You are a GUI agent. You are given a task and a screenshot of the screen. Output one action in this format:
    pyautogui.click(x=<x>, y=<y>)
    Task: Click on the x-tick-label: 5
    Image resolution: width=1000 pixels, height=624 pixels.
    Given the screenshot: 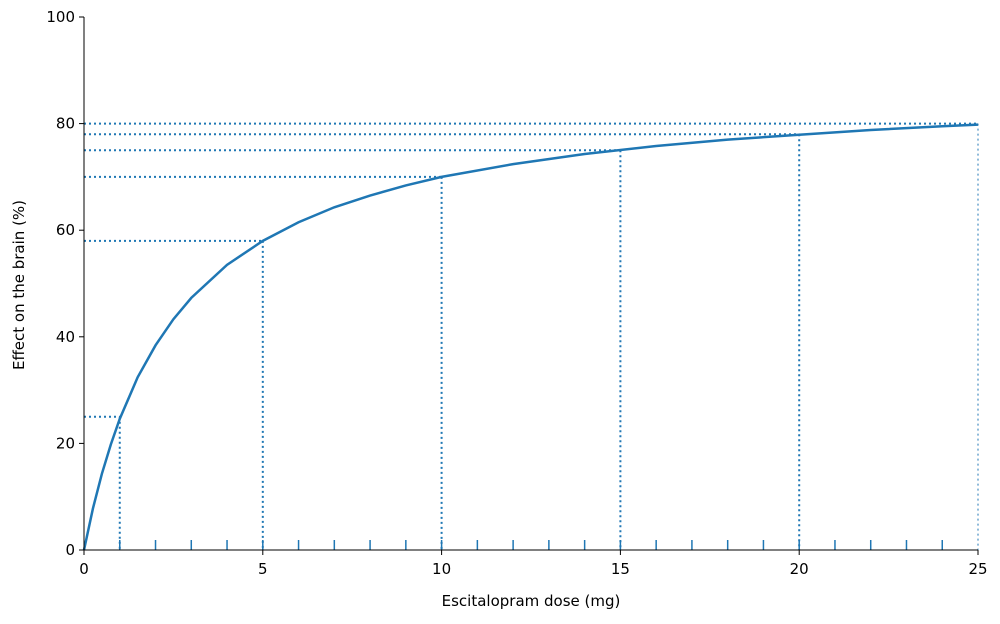 What is the action you would take?
    pyautogui.click(x=263, y=569)
    